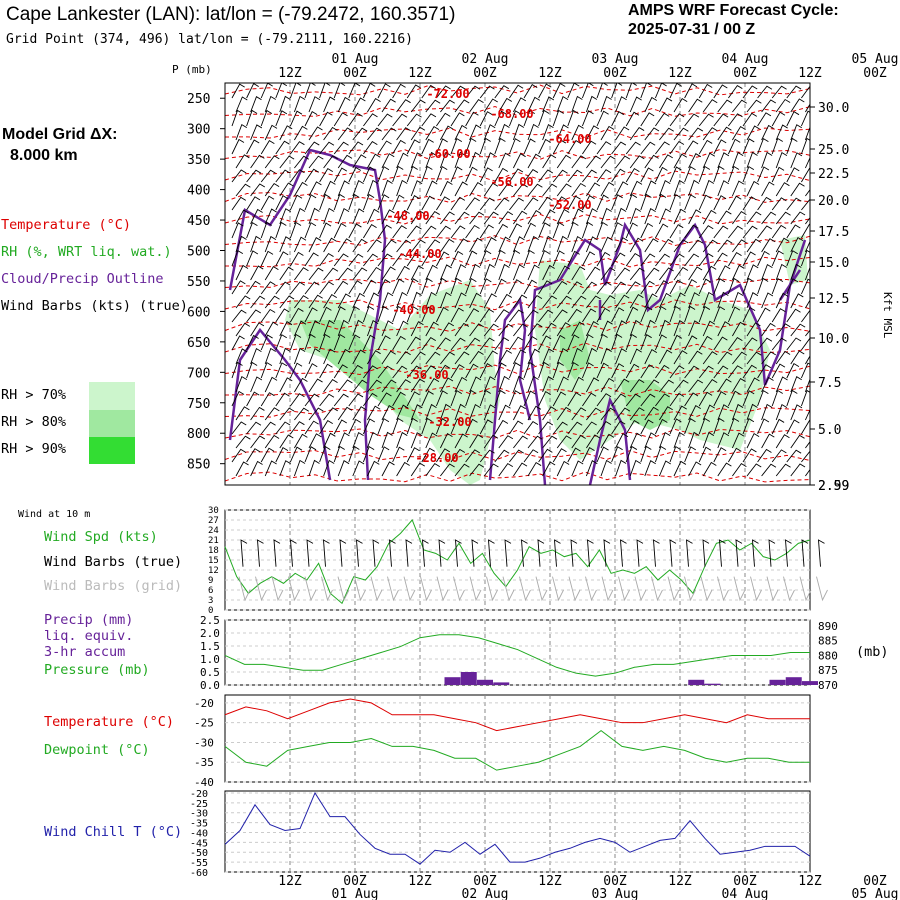  I want to click on pressure-tick-label: 700, so click(198, 373).